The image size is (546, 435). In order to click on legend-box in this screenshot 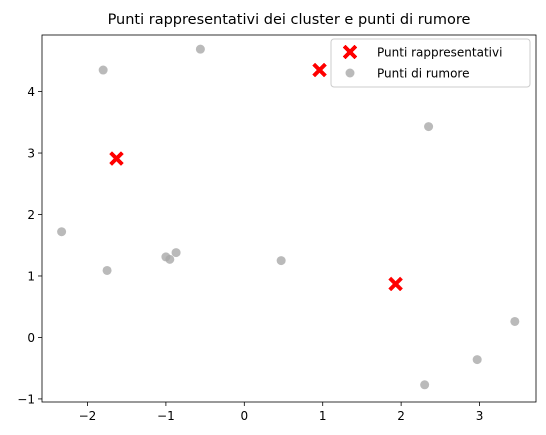, I will do `click(430, 63)`.